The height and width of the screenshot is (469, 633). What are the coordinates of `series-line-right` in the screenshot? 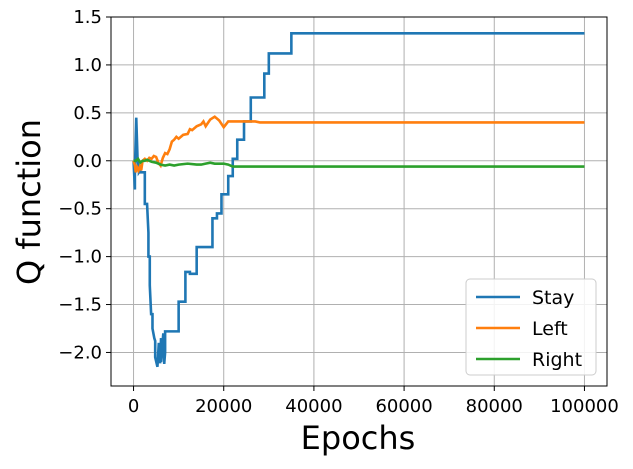 It's located at (359, 162).